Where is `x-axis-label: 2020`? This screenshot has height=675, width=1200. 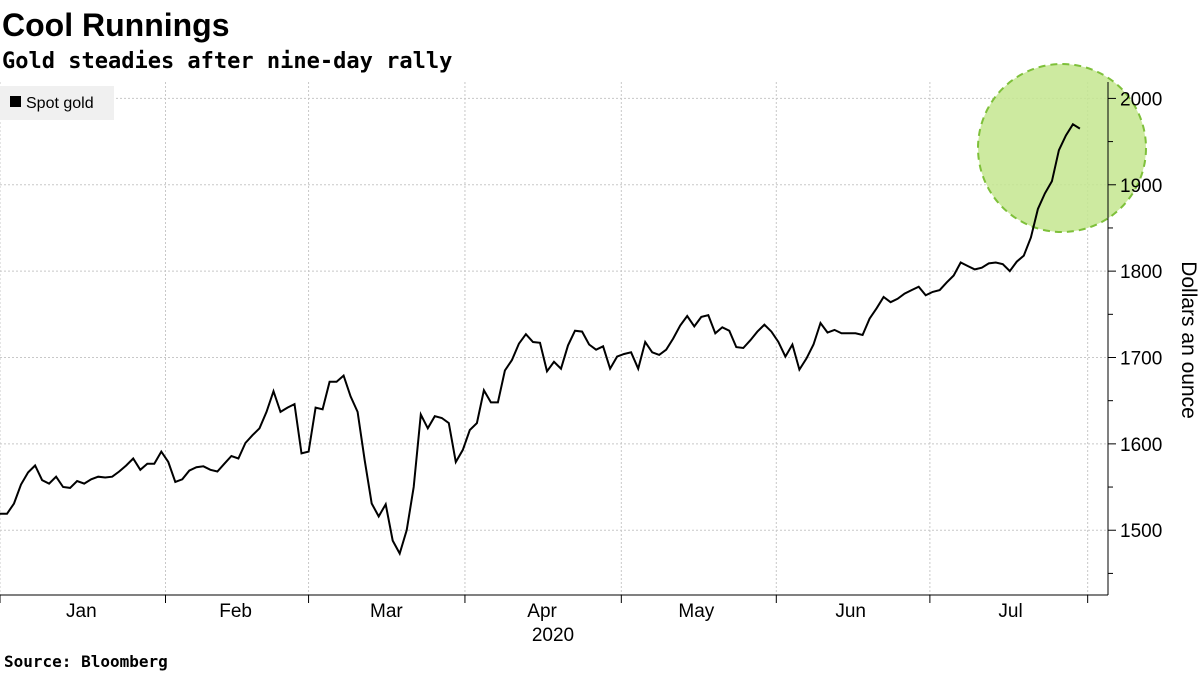
x-axis-label: 2020 is located at coordinates (553, 635).